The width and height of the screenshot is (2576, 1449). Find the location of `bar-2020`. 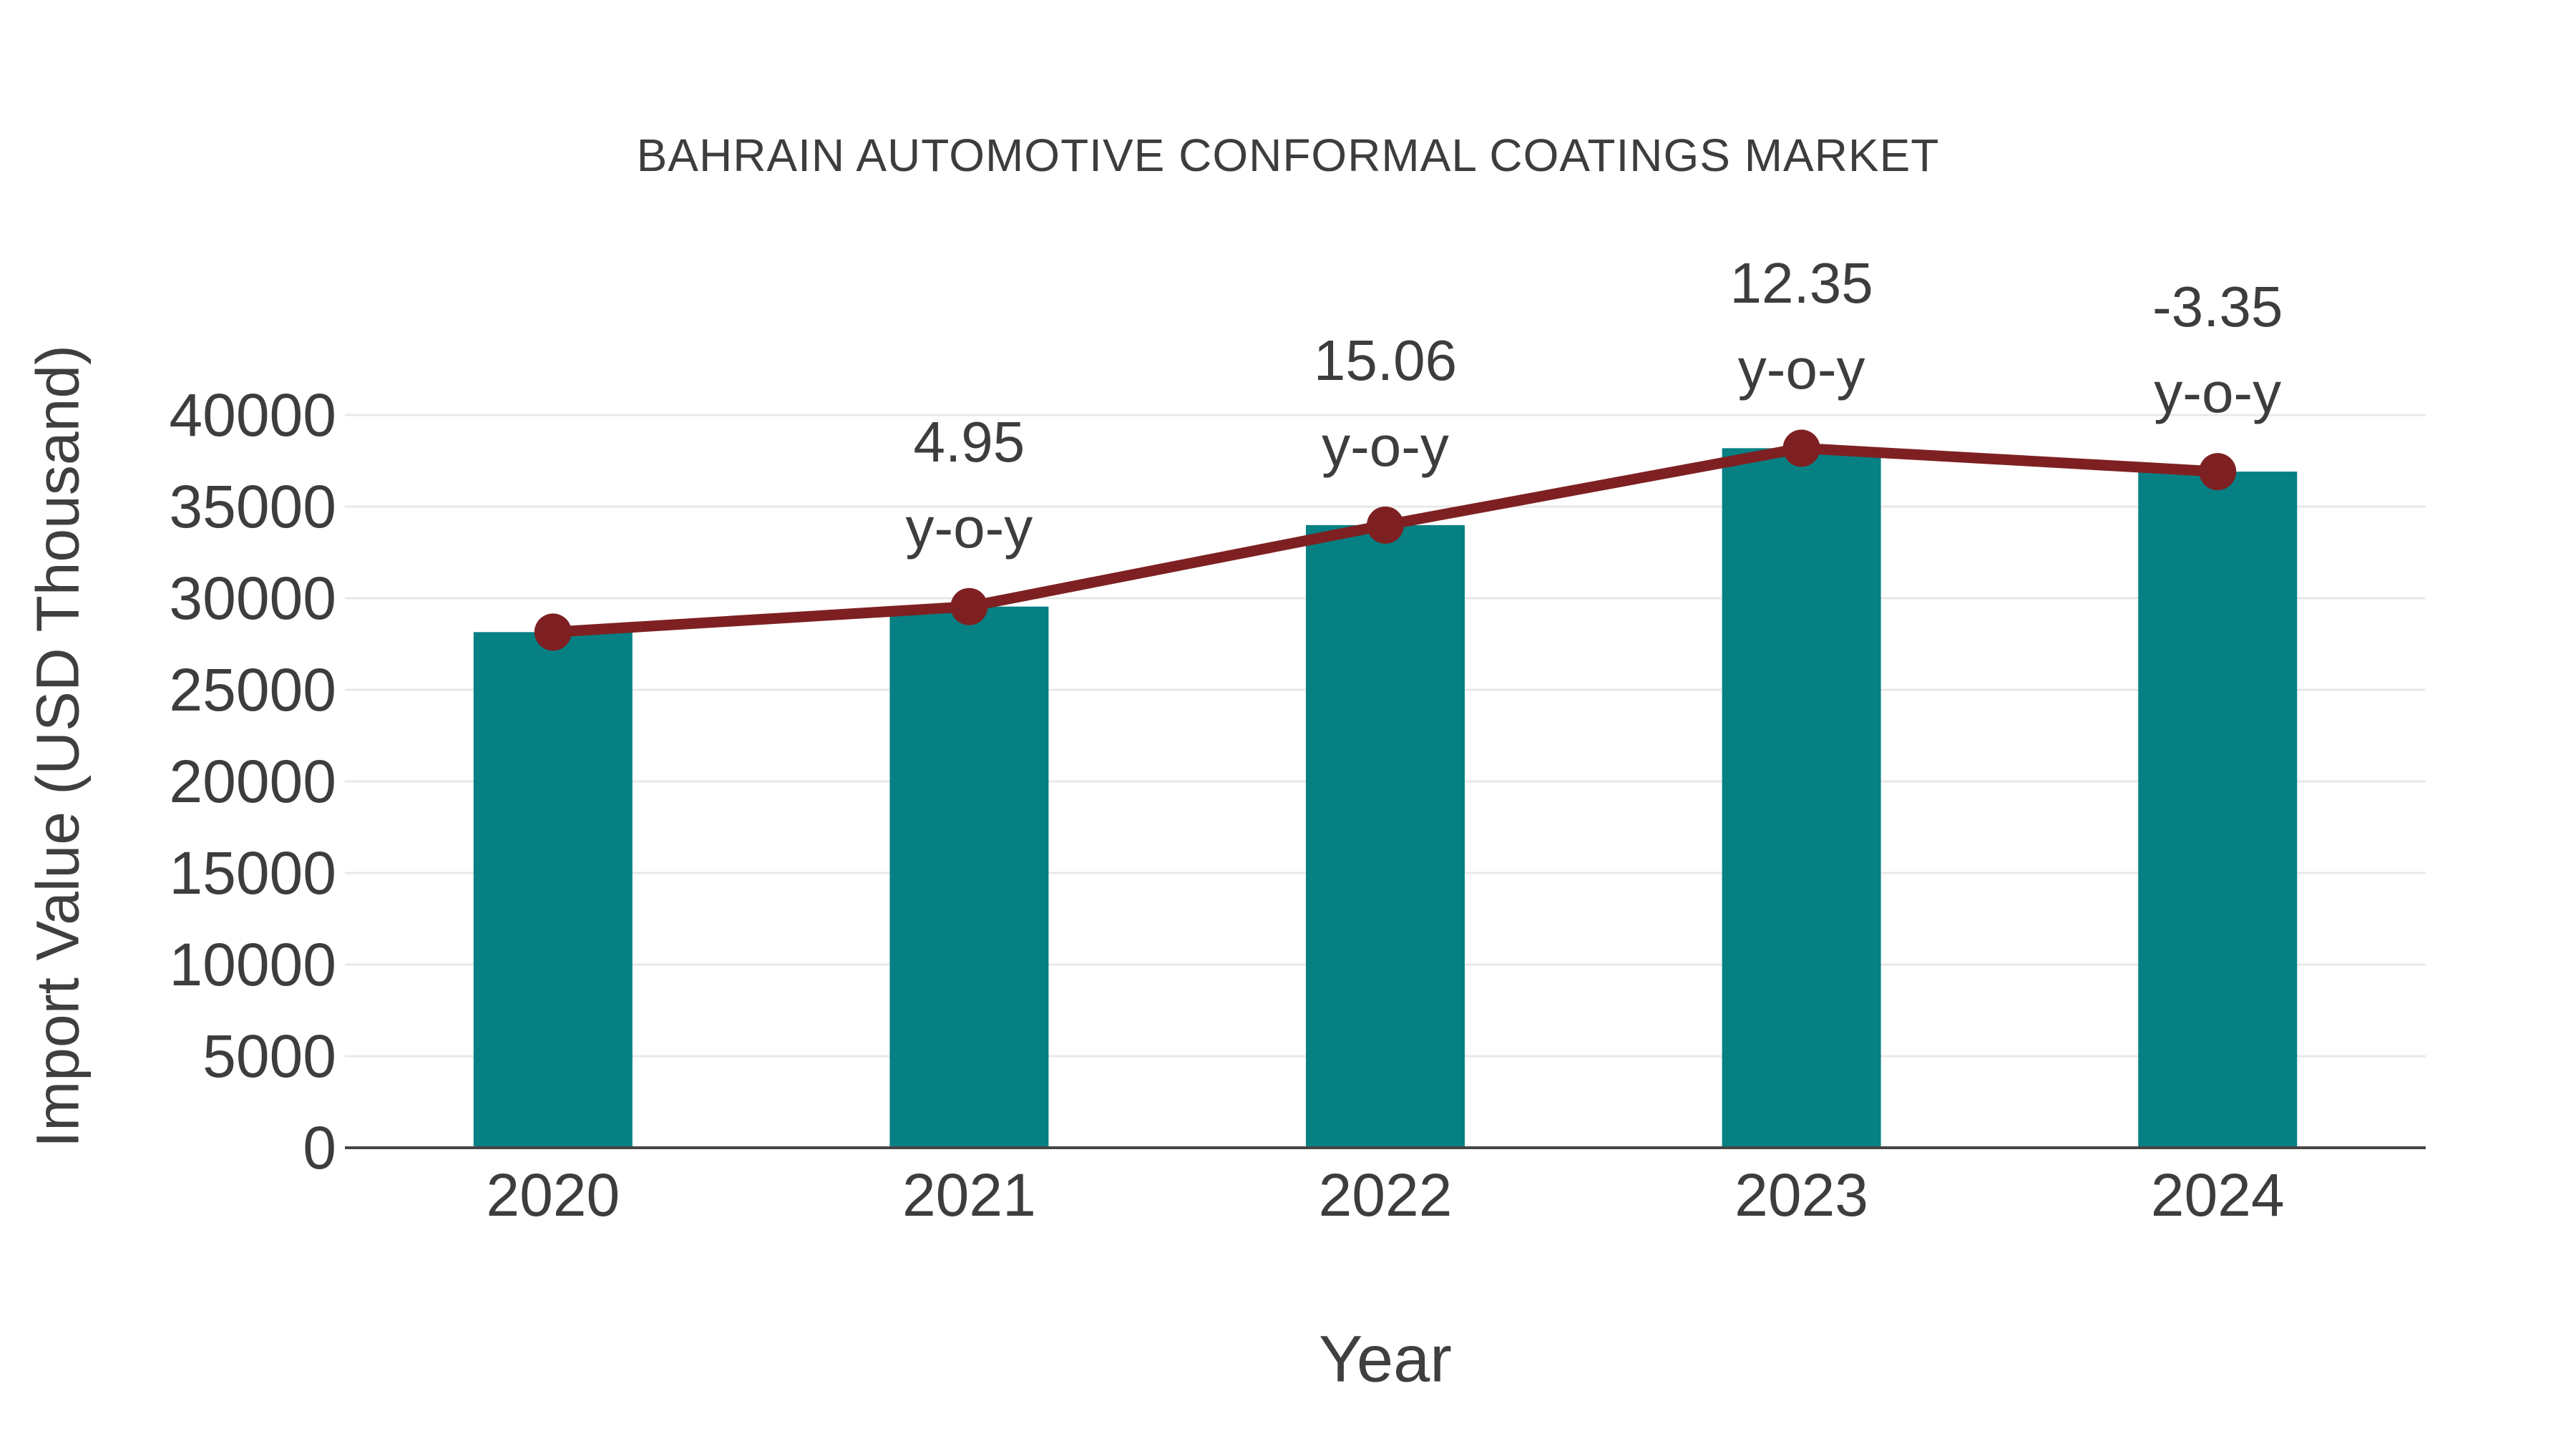

bar-2020 is located at coordinates (553, 890).